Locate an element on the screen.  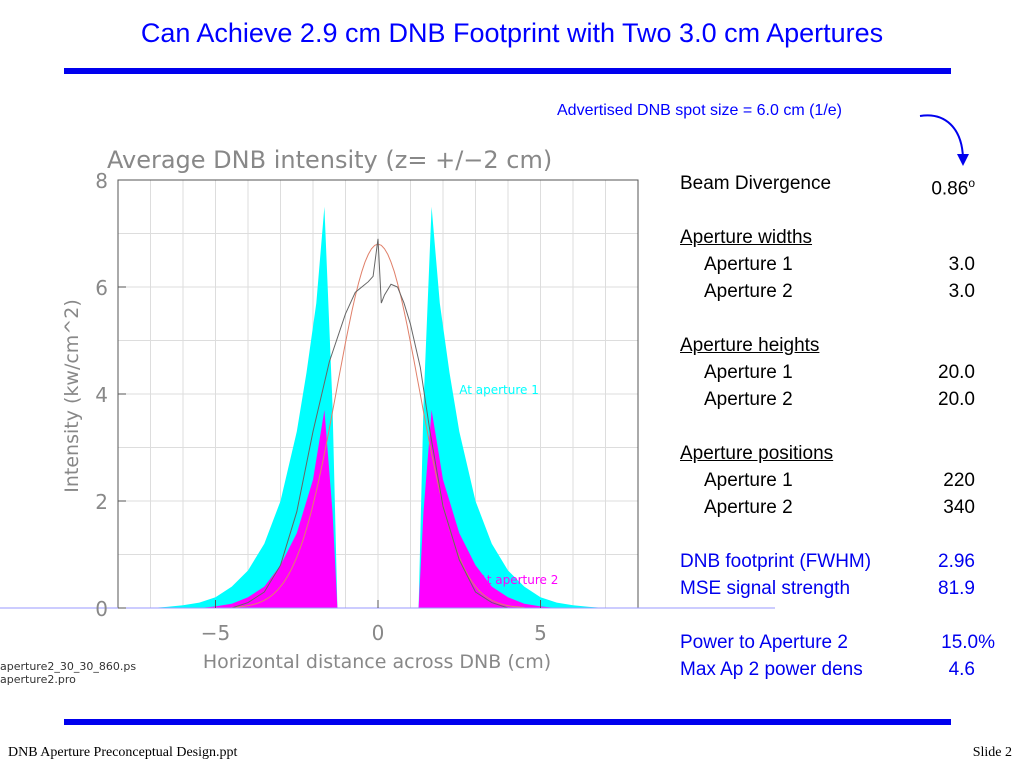
chart-lines is located at coordinates (378, 423).